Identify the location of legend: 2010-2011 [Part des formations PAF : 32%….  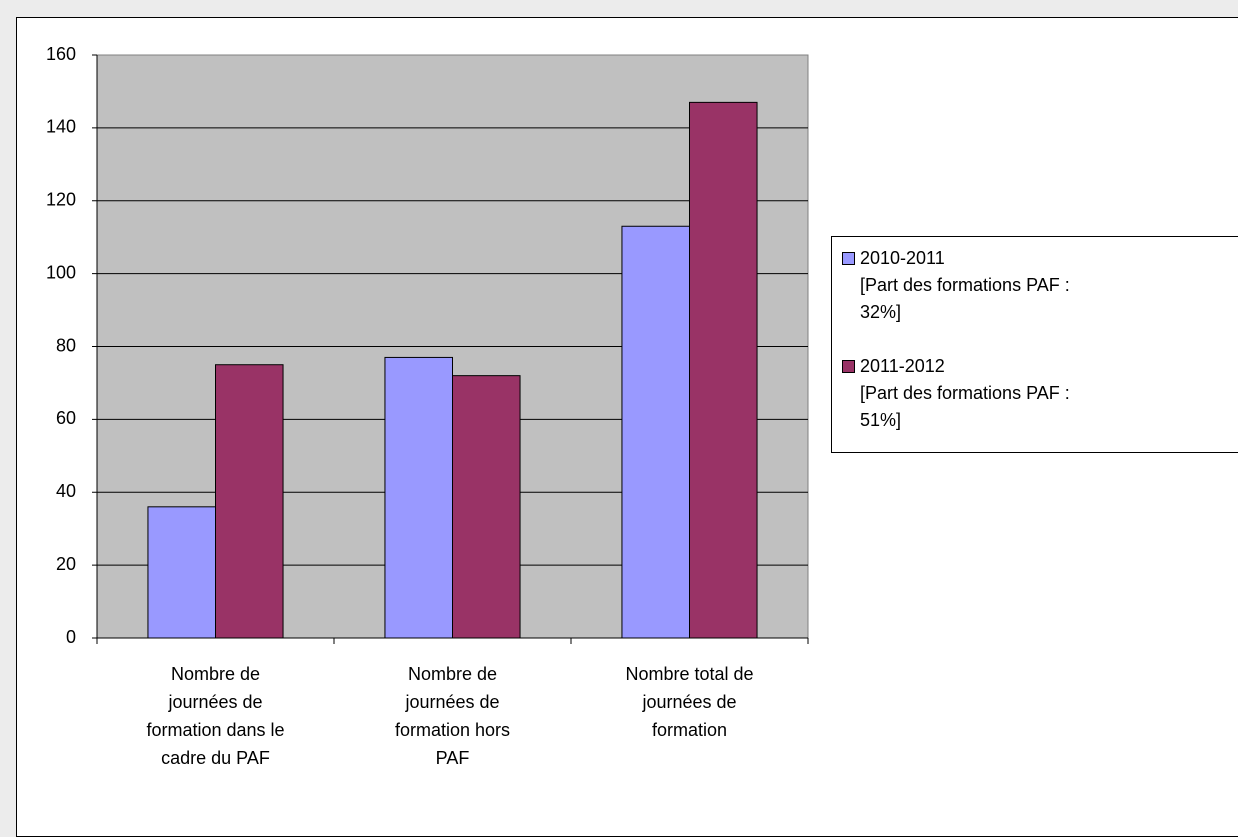
(1034, 344).